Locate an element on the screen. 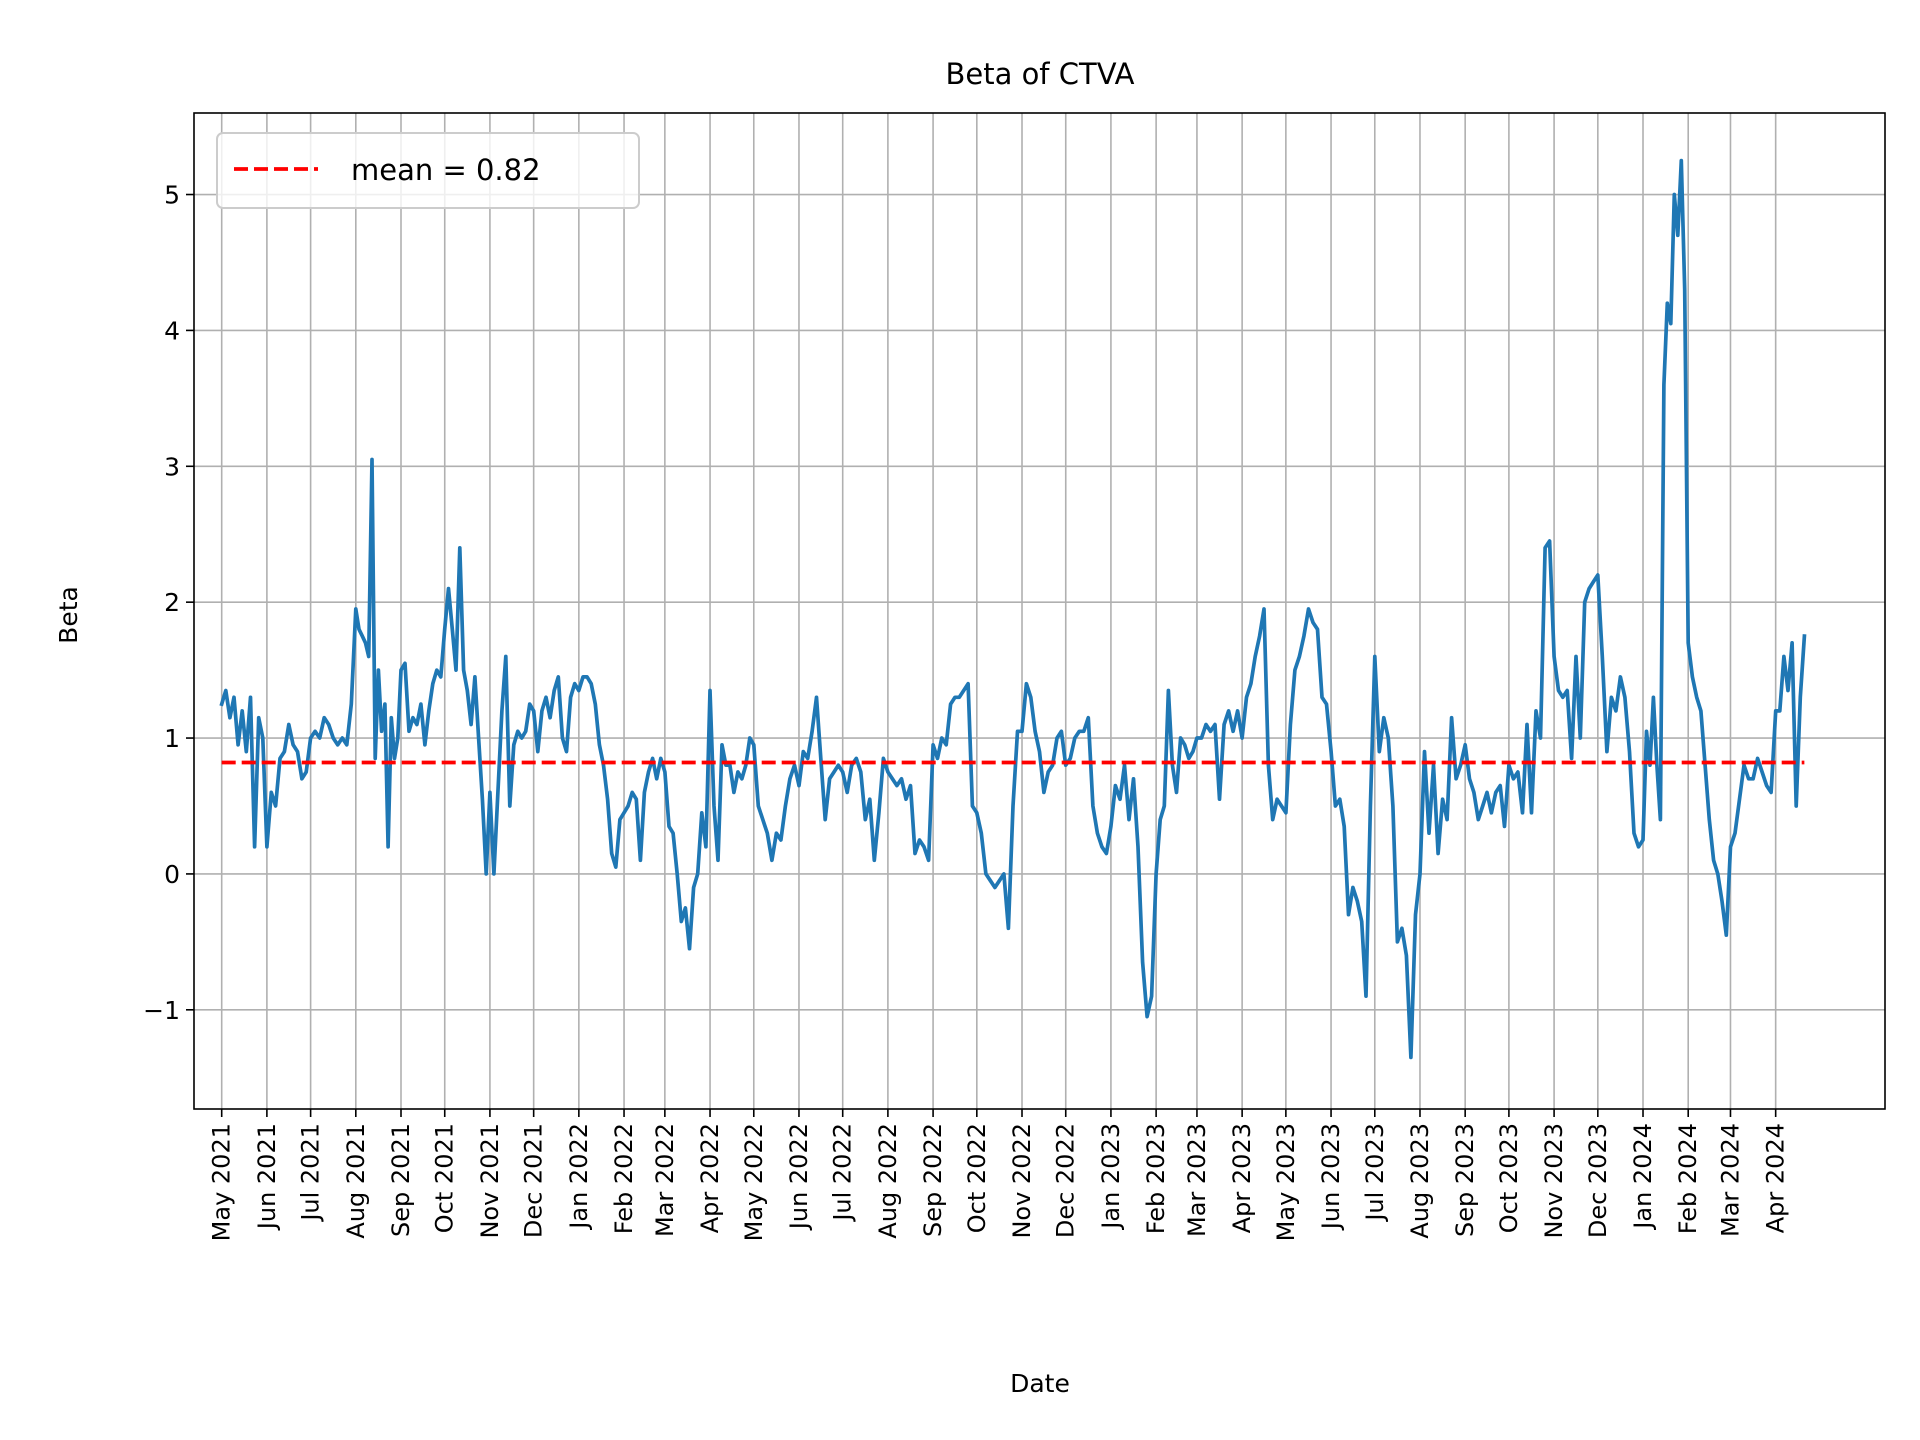  x-tick-label: Aug 2023 is located at coordinates (1420, 1181).